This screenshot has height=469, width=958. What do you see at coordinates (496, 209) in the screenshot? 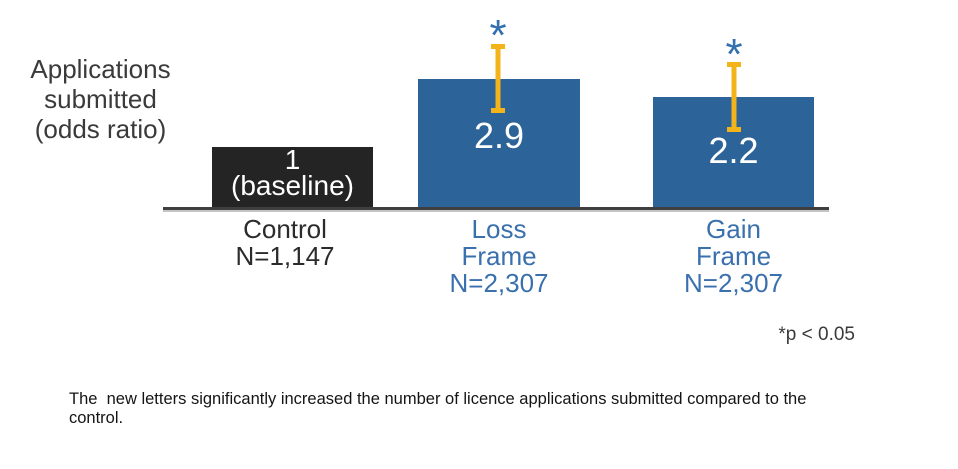
I see `x-axis-line` at bounding box center [496, 209].